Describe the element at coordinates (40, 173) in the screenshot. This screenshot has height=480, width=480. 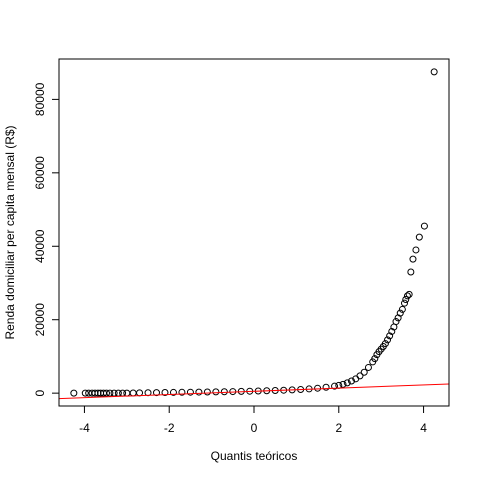
I see `y-tick-label: 60000` at that location.